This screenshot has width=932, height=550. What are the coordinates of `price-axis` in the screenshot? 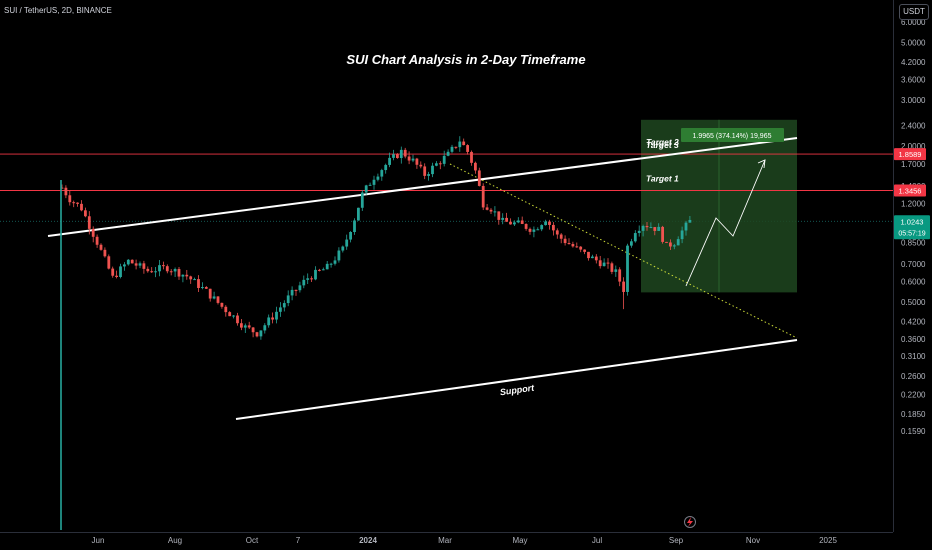 It's located at (912, 275).